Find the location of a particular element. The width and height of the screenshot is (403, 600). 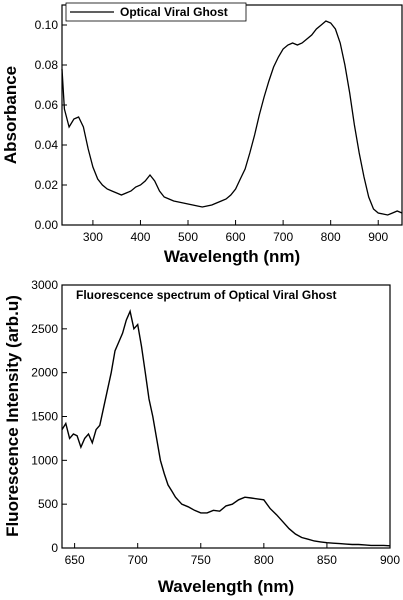

absorbance-legend-label: Optical Viral Ghost is located at coordinates (174, 12).